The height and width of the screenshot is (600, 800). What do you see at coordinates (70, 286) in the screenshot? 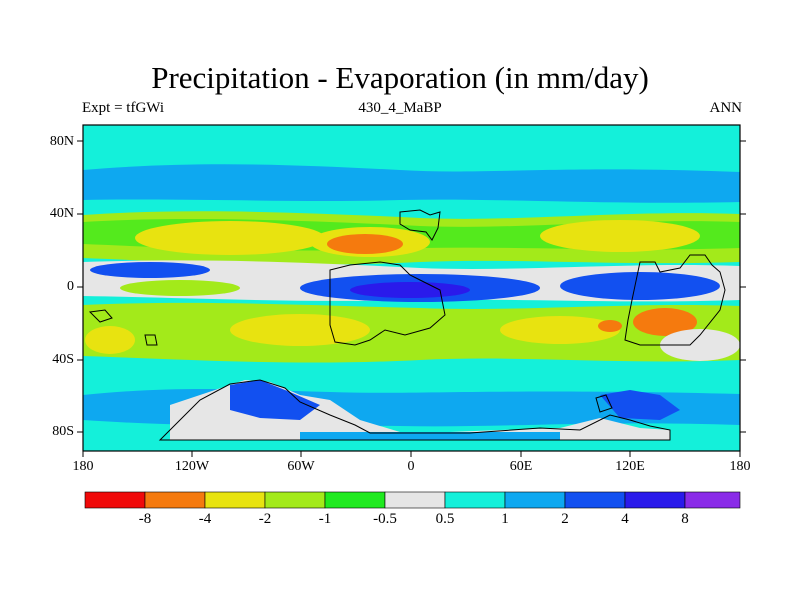
I see `lat-label-eq: 0` at bounding box center [70, 286].